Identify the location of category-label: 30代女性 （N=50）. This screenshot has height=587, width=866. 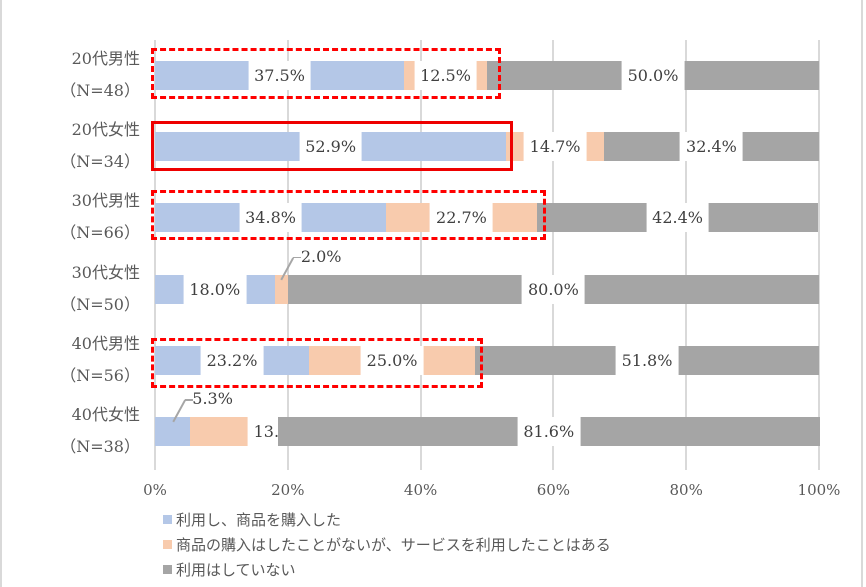
(80, 289).